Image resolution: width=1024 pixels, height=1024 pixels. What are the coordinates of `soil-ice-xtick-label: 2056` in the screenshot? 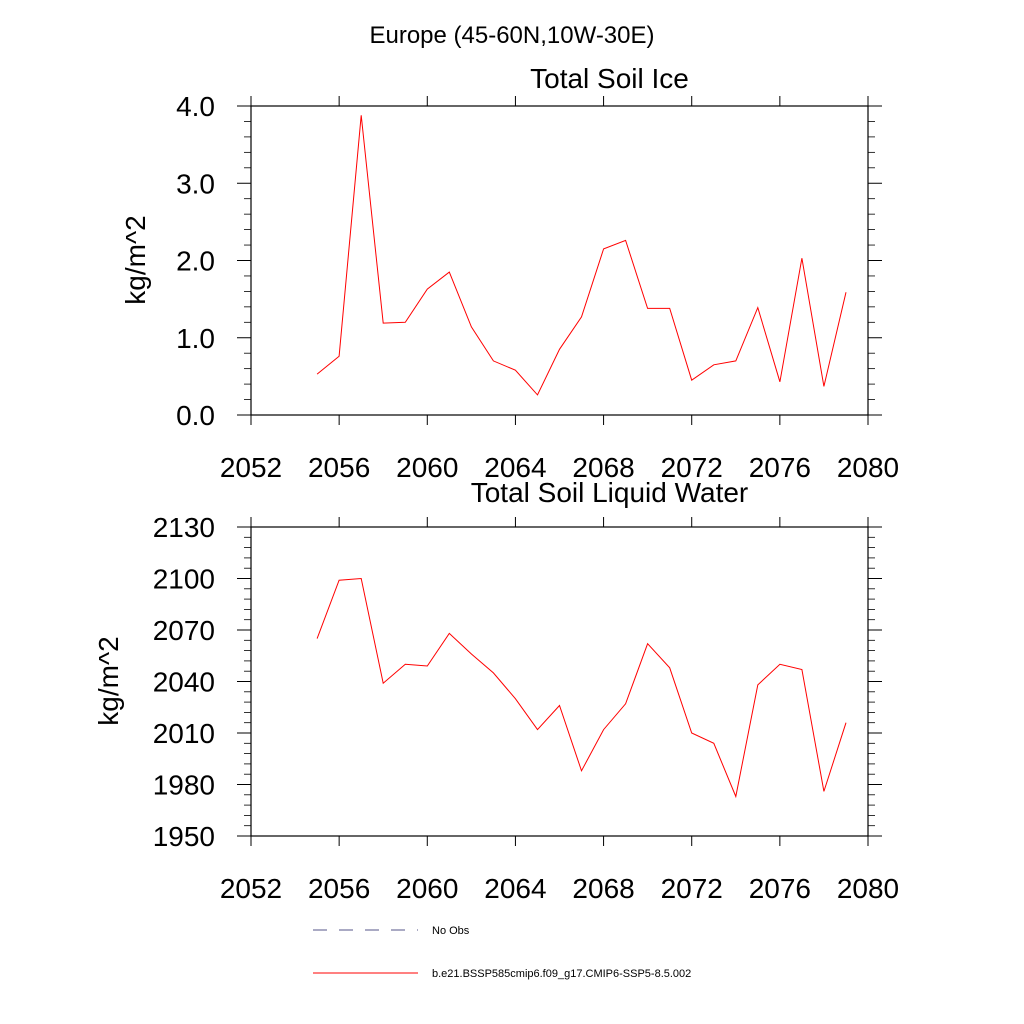 It's located at (339, 467).